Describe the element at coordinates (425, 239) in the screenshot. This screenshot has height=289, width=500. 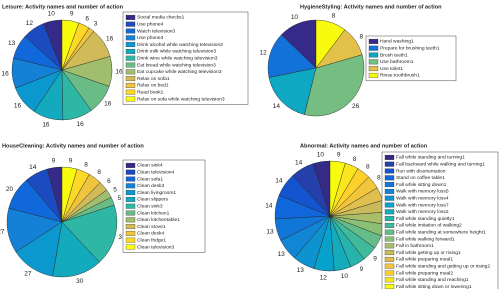
I see `legend-label: Fall while walking forward1` at that location.